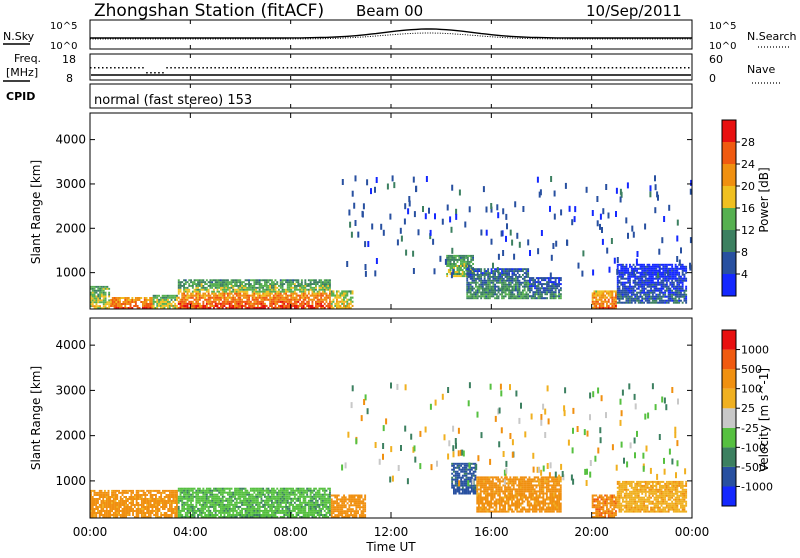 The image size is (800, 558). What do you see at coordinates (22, 72) in the screenshot?
I see `freq-unit-label: [MHz]` at bounding box center [22, 72].